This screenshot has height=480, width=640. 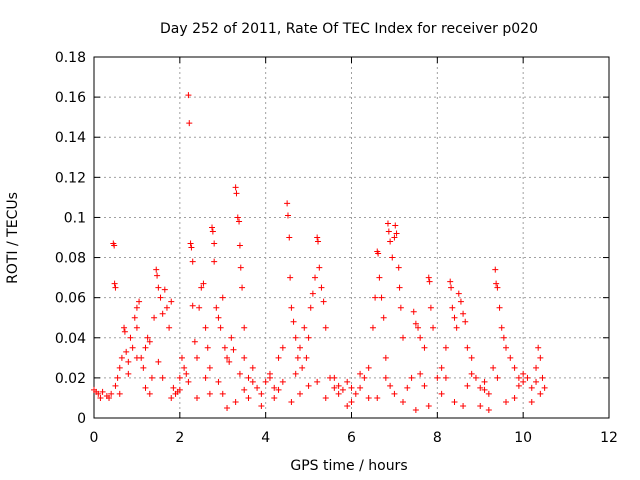 I want to click on x-tick-label: 10, so click(x=523, y=438).